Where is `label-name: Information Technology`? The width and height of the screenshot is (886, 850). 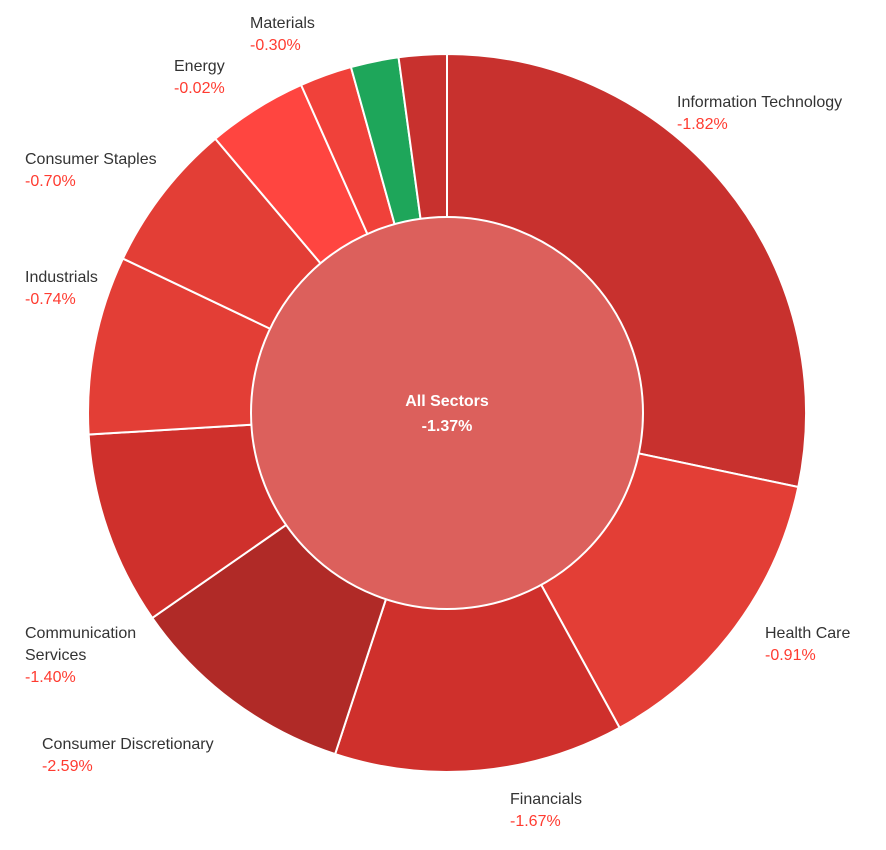 label-name: Information Technology is located at coordinates (759, 102).